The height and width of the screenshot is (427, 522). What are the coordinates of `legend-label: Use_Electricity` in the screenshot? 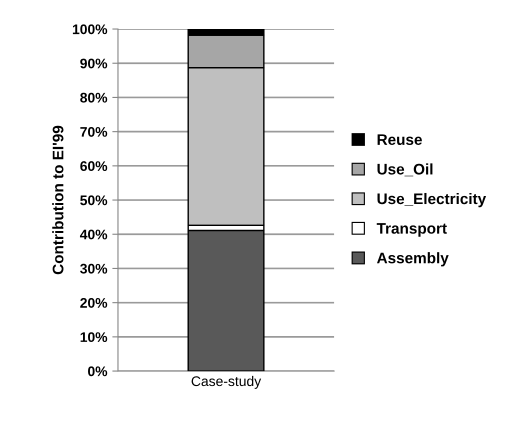 It's located at (432, 200).